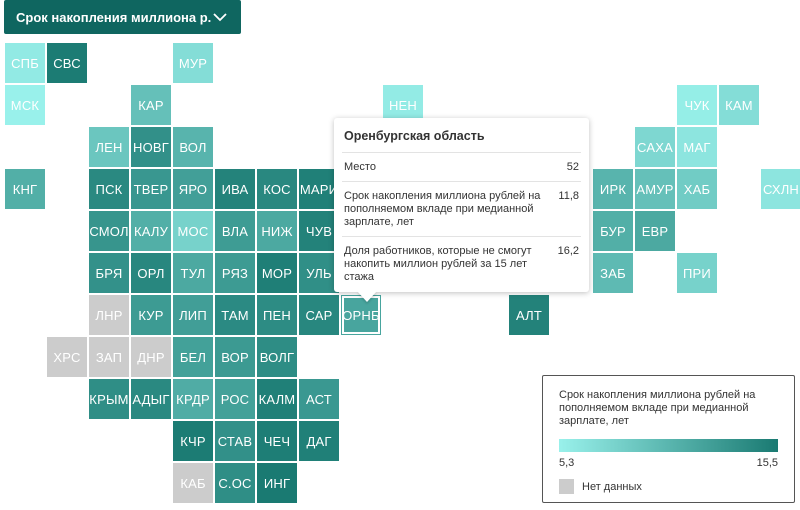  Describe the element at coordinates (613, 231) in the screenshot. I see `region-tile-БУР: БУР` at that location.